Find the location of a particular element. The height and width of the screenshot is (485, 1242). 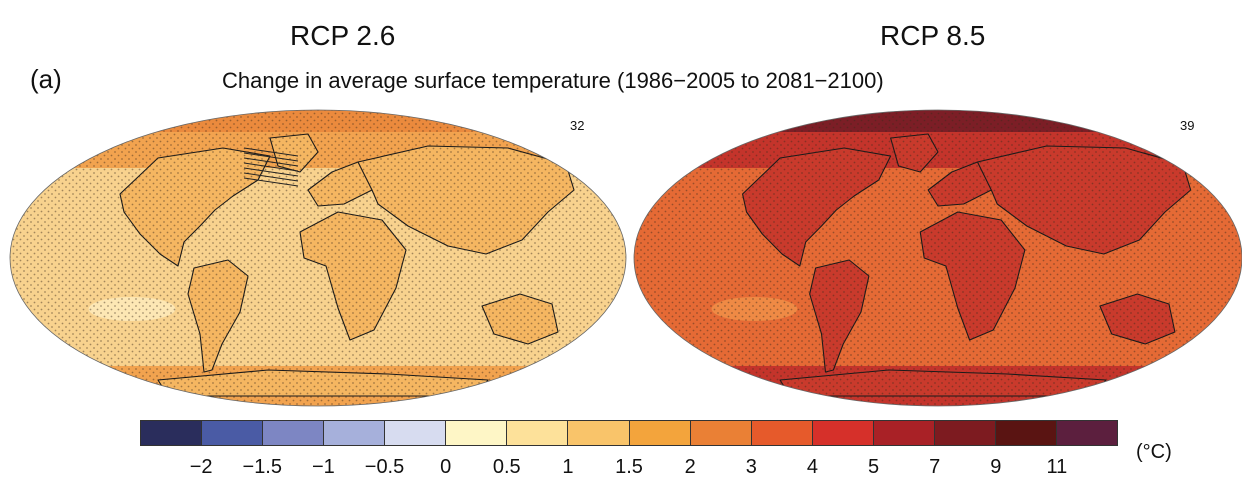

colorbar-tick-label: 2 is located at coordinates (690, 467).